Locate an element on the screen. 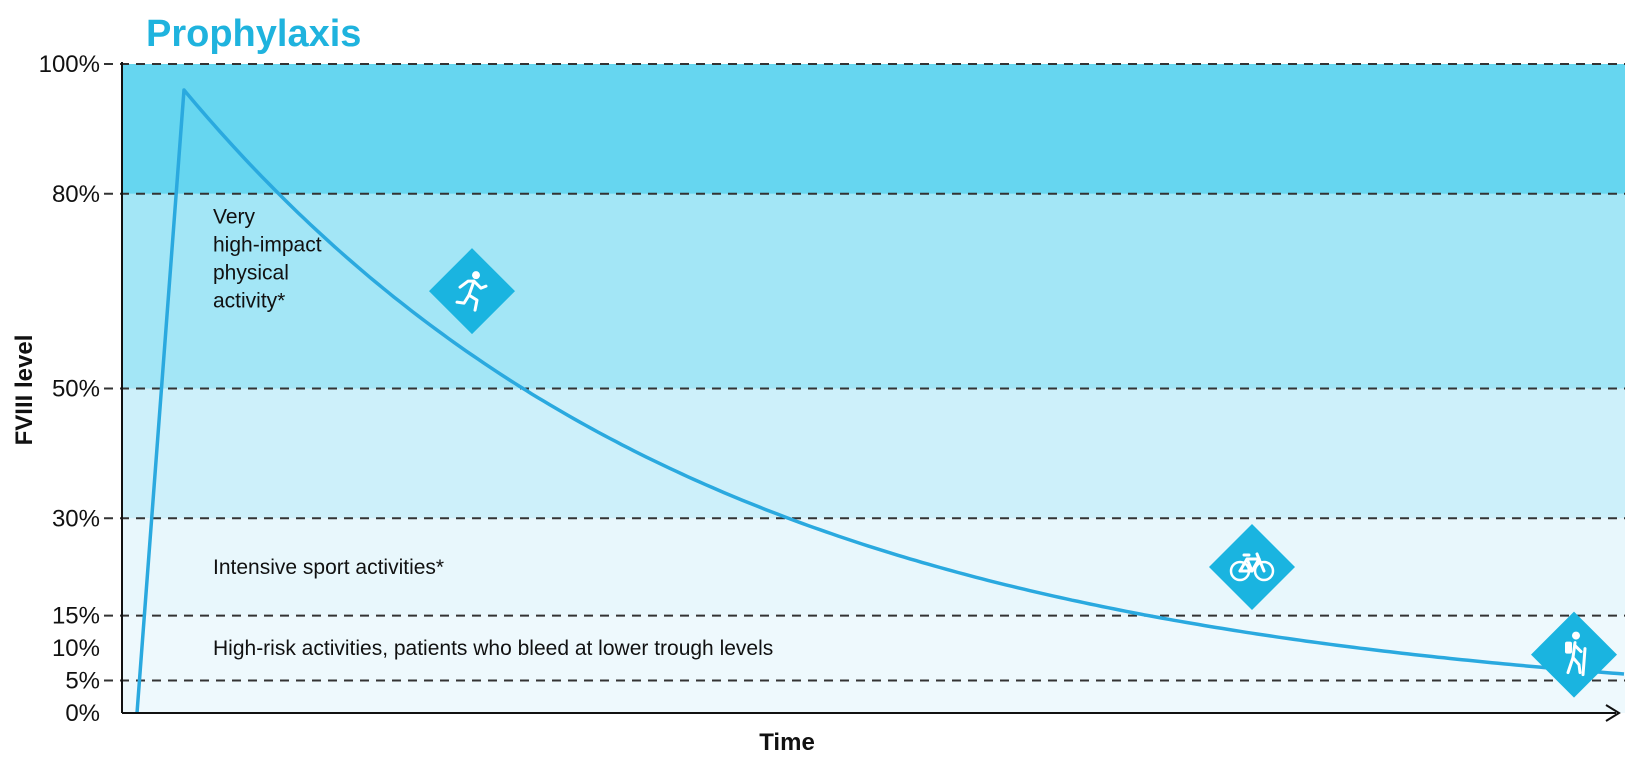 This screenshot has height=762, width=1625. running-icon is located at coordinates (472, 291).